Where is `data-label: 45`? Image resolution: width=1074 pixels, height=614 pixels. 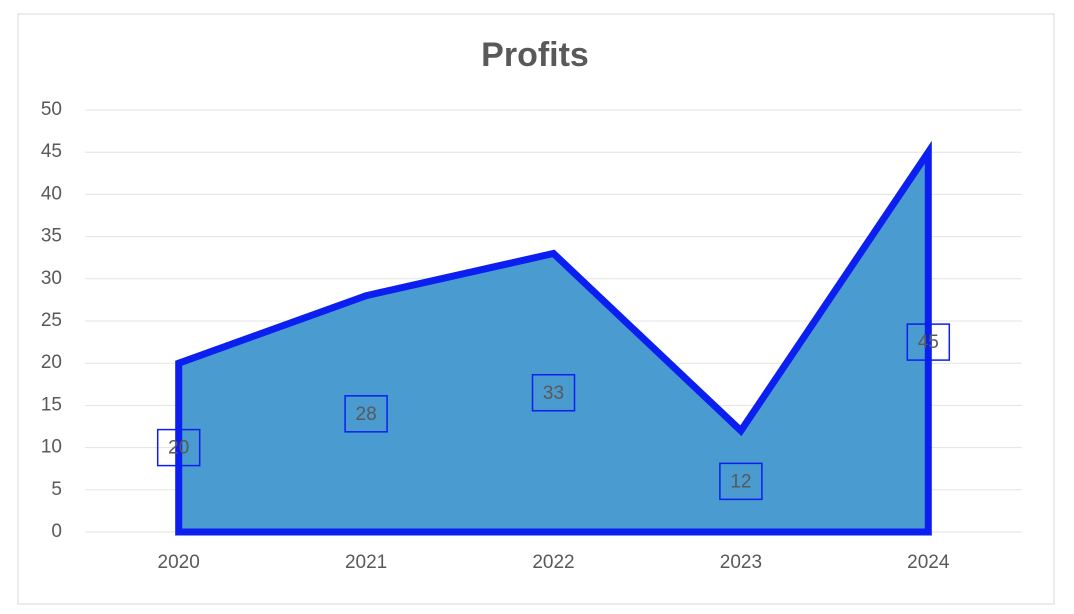
data-label: 45 is located at coordinates (928, 342).